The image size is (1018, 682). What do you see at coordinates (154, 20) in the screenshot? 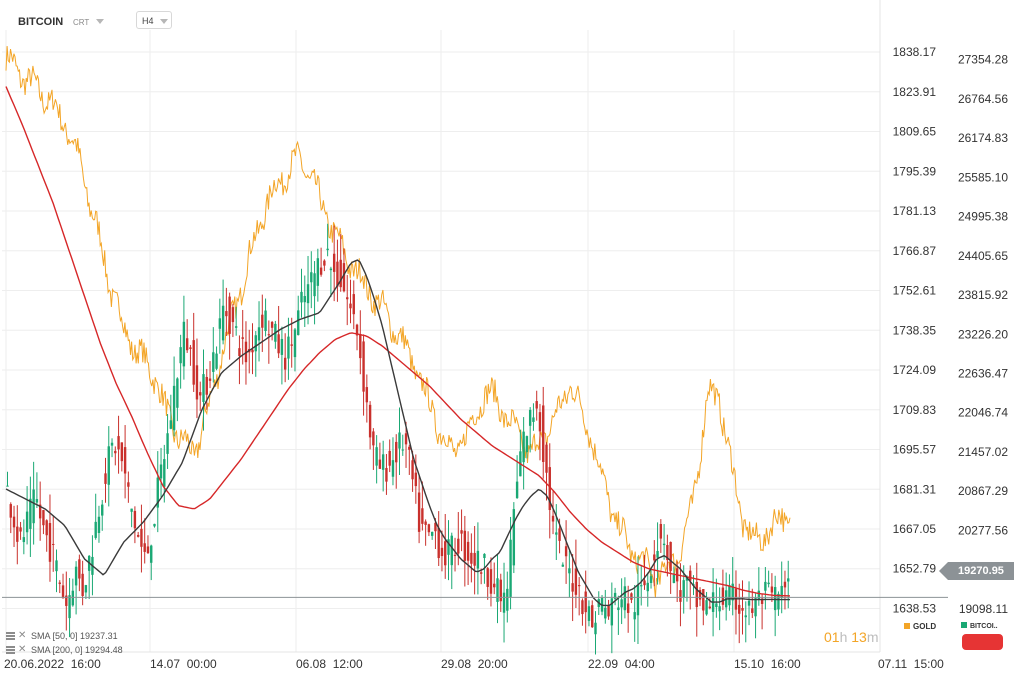
I see `timeframe-select: H4` at bounding box center [154, 20].